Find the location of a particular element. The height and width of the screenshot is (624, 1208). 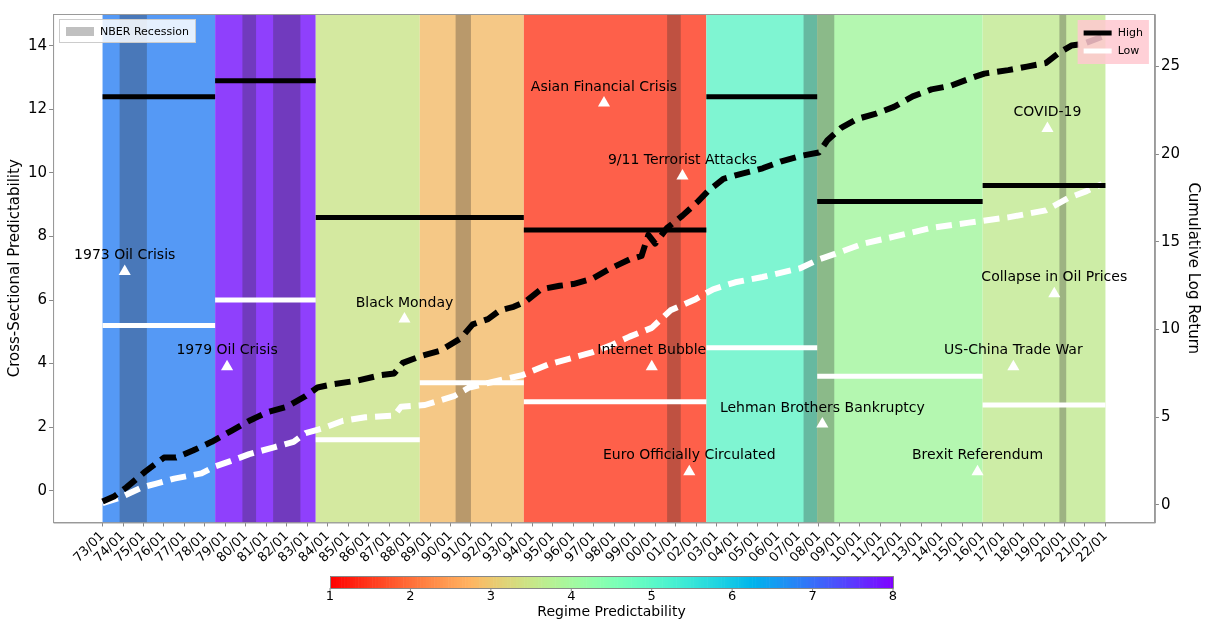

y-tick-label: 4 is located at coordinates (42, 362).